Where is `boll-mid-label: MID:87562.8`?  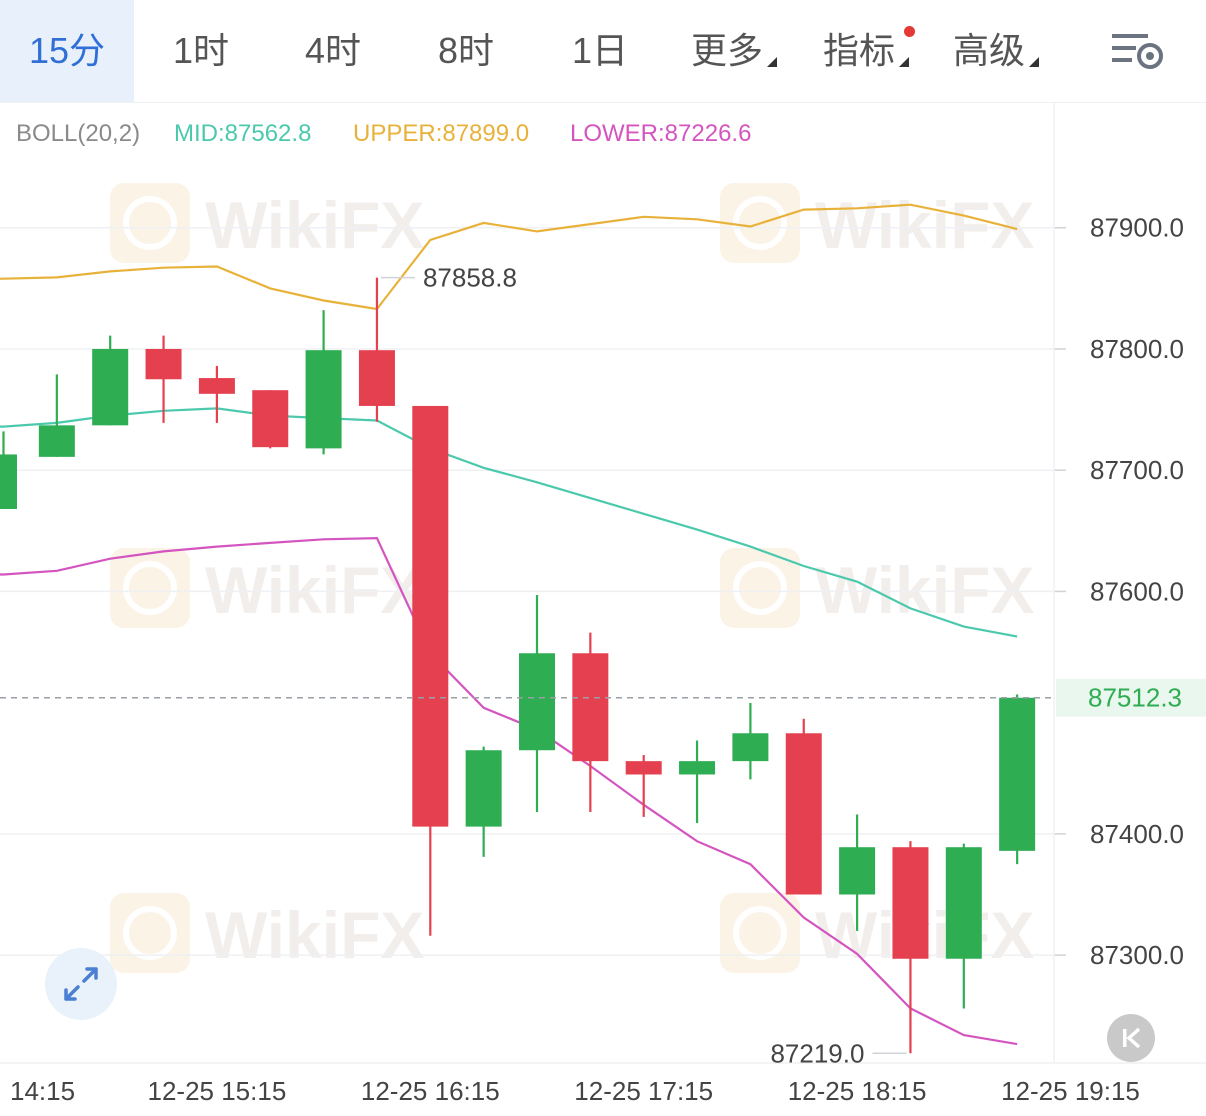
boll-mid-label: MID:87562.8 is located at coordinates (242, 133).